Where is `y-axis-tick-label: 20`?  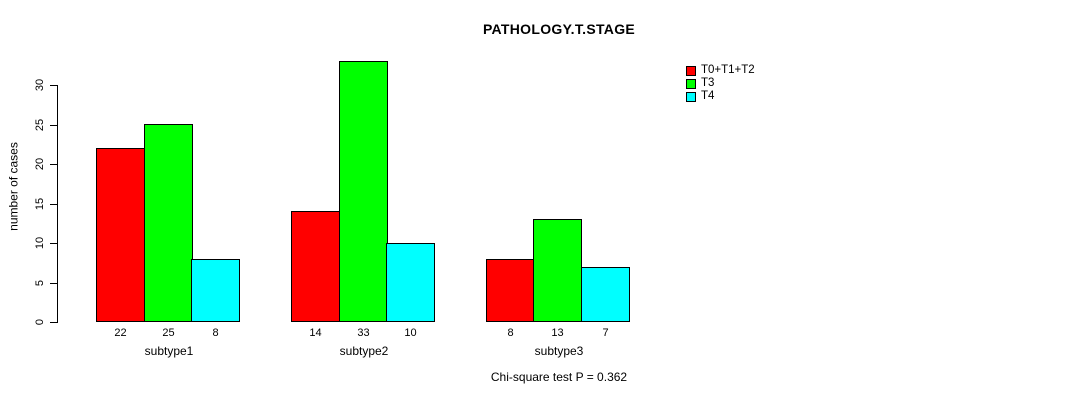
y-axis-tick-label: 20 is located at coordinates (40, 164).